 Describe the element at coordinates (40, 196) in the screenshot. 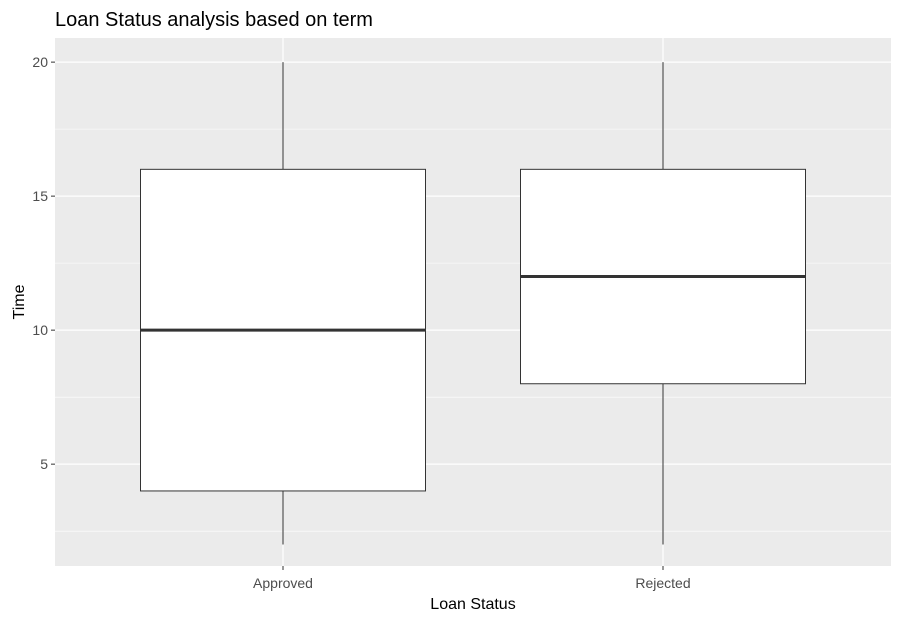

I see `y-tick-label: 15` at that location.